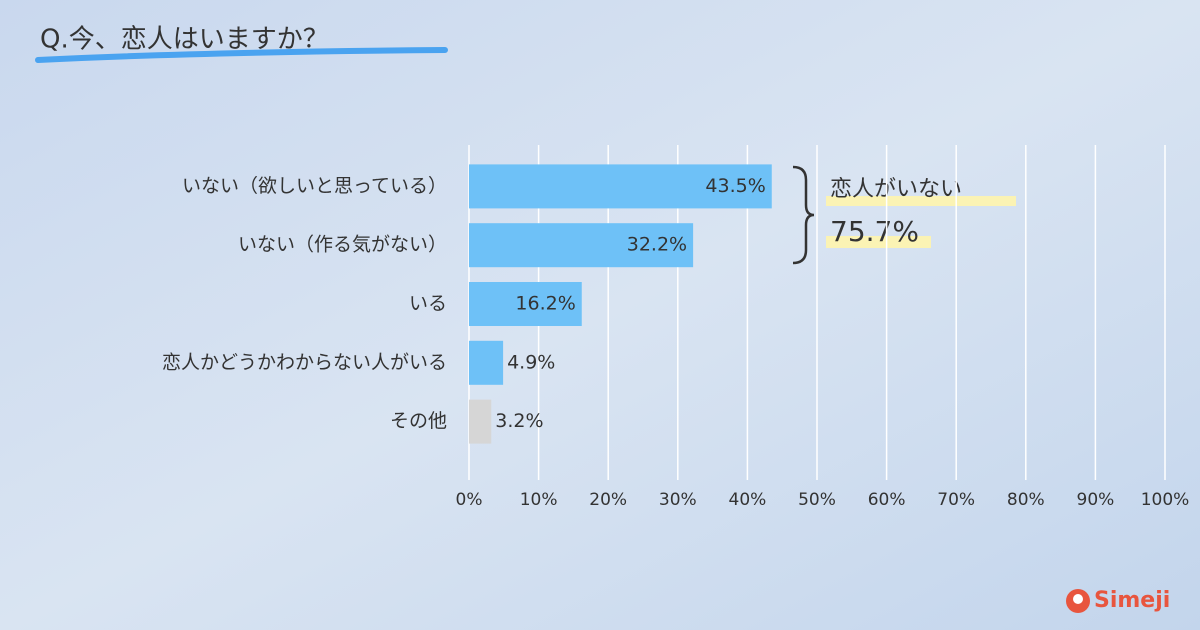 The height and width of the screenshot is (630, 1200). I want to click on x-tick-label: 90%, so click(1096, 500).